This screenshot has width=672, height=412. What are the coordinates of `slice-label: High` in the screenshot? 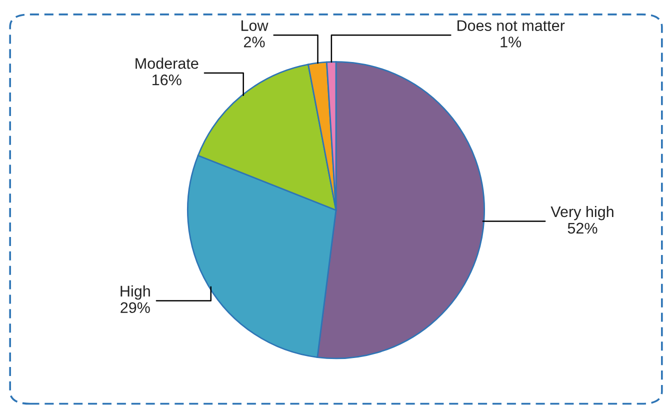 It's located at (135, 292).